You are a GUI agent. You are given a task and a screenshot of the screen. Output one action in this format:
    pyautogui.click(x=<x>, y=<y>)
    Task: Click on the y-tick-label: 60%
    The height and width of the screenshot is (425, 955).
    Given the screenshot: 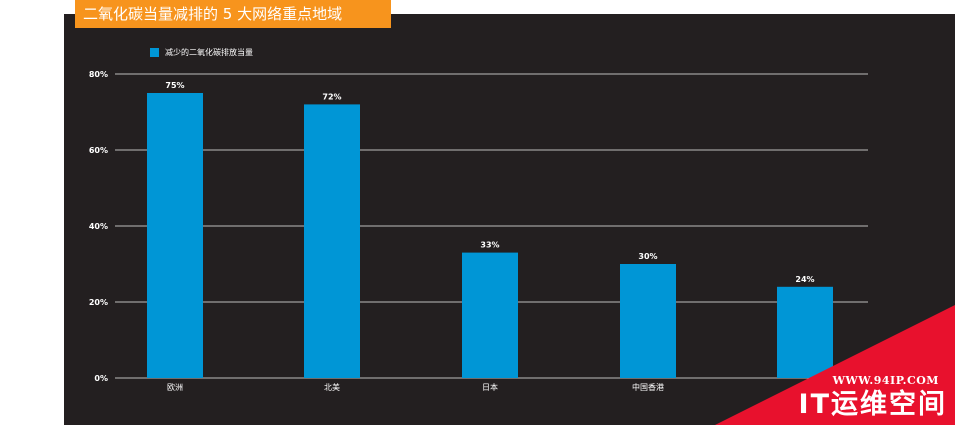 What is the action you would take?
    pyautogui.click(x=98, y=150)
    